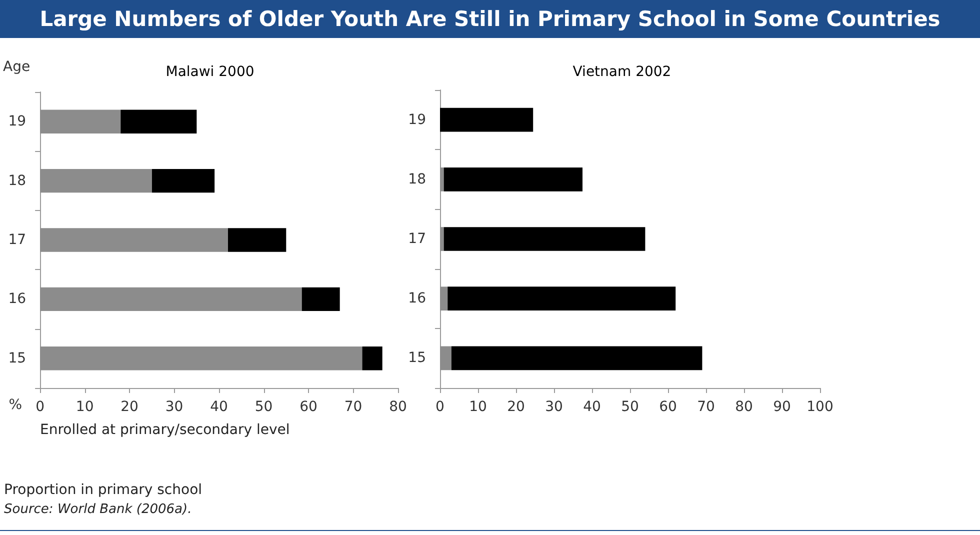  What do you see at coordinates (490, 19) in the screenshot?
I see `text: Large Numbers of Older Youth Are Still in Primary School in Some Countries` at bounding box center [490, 19].